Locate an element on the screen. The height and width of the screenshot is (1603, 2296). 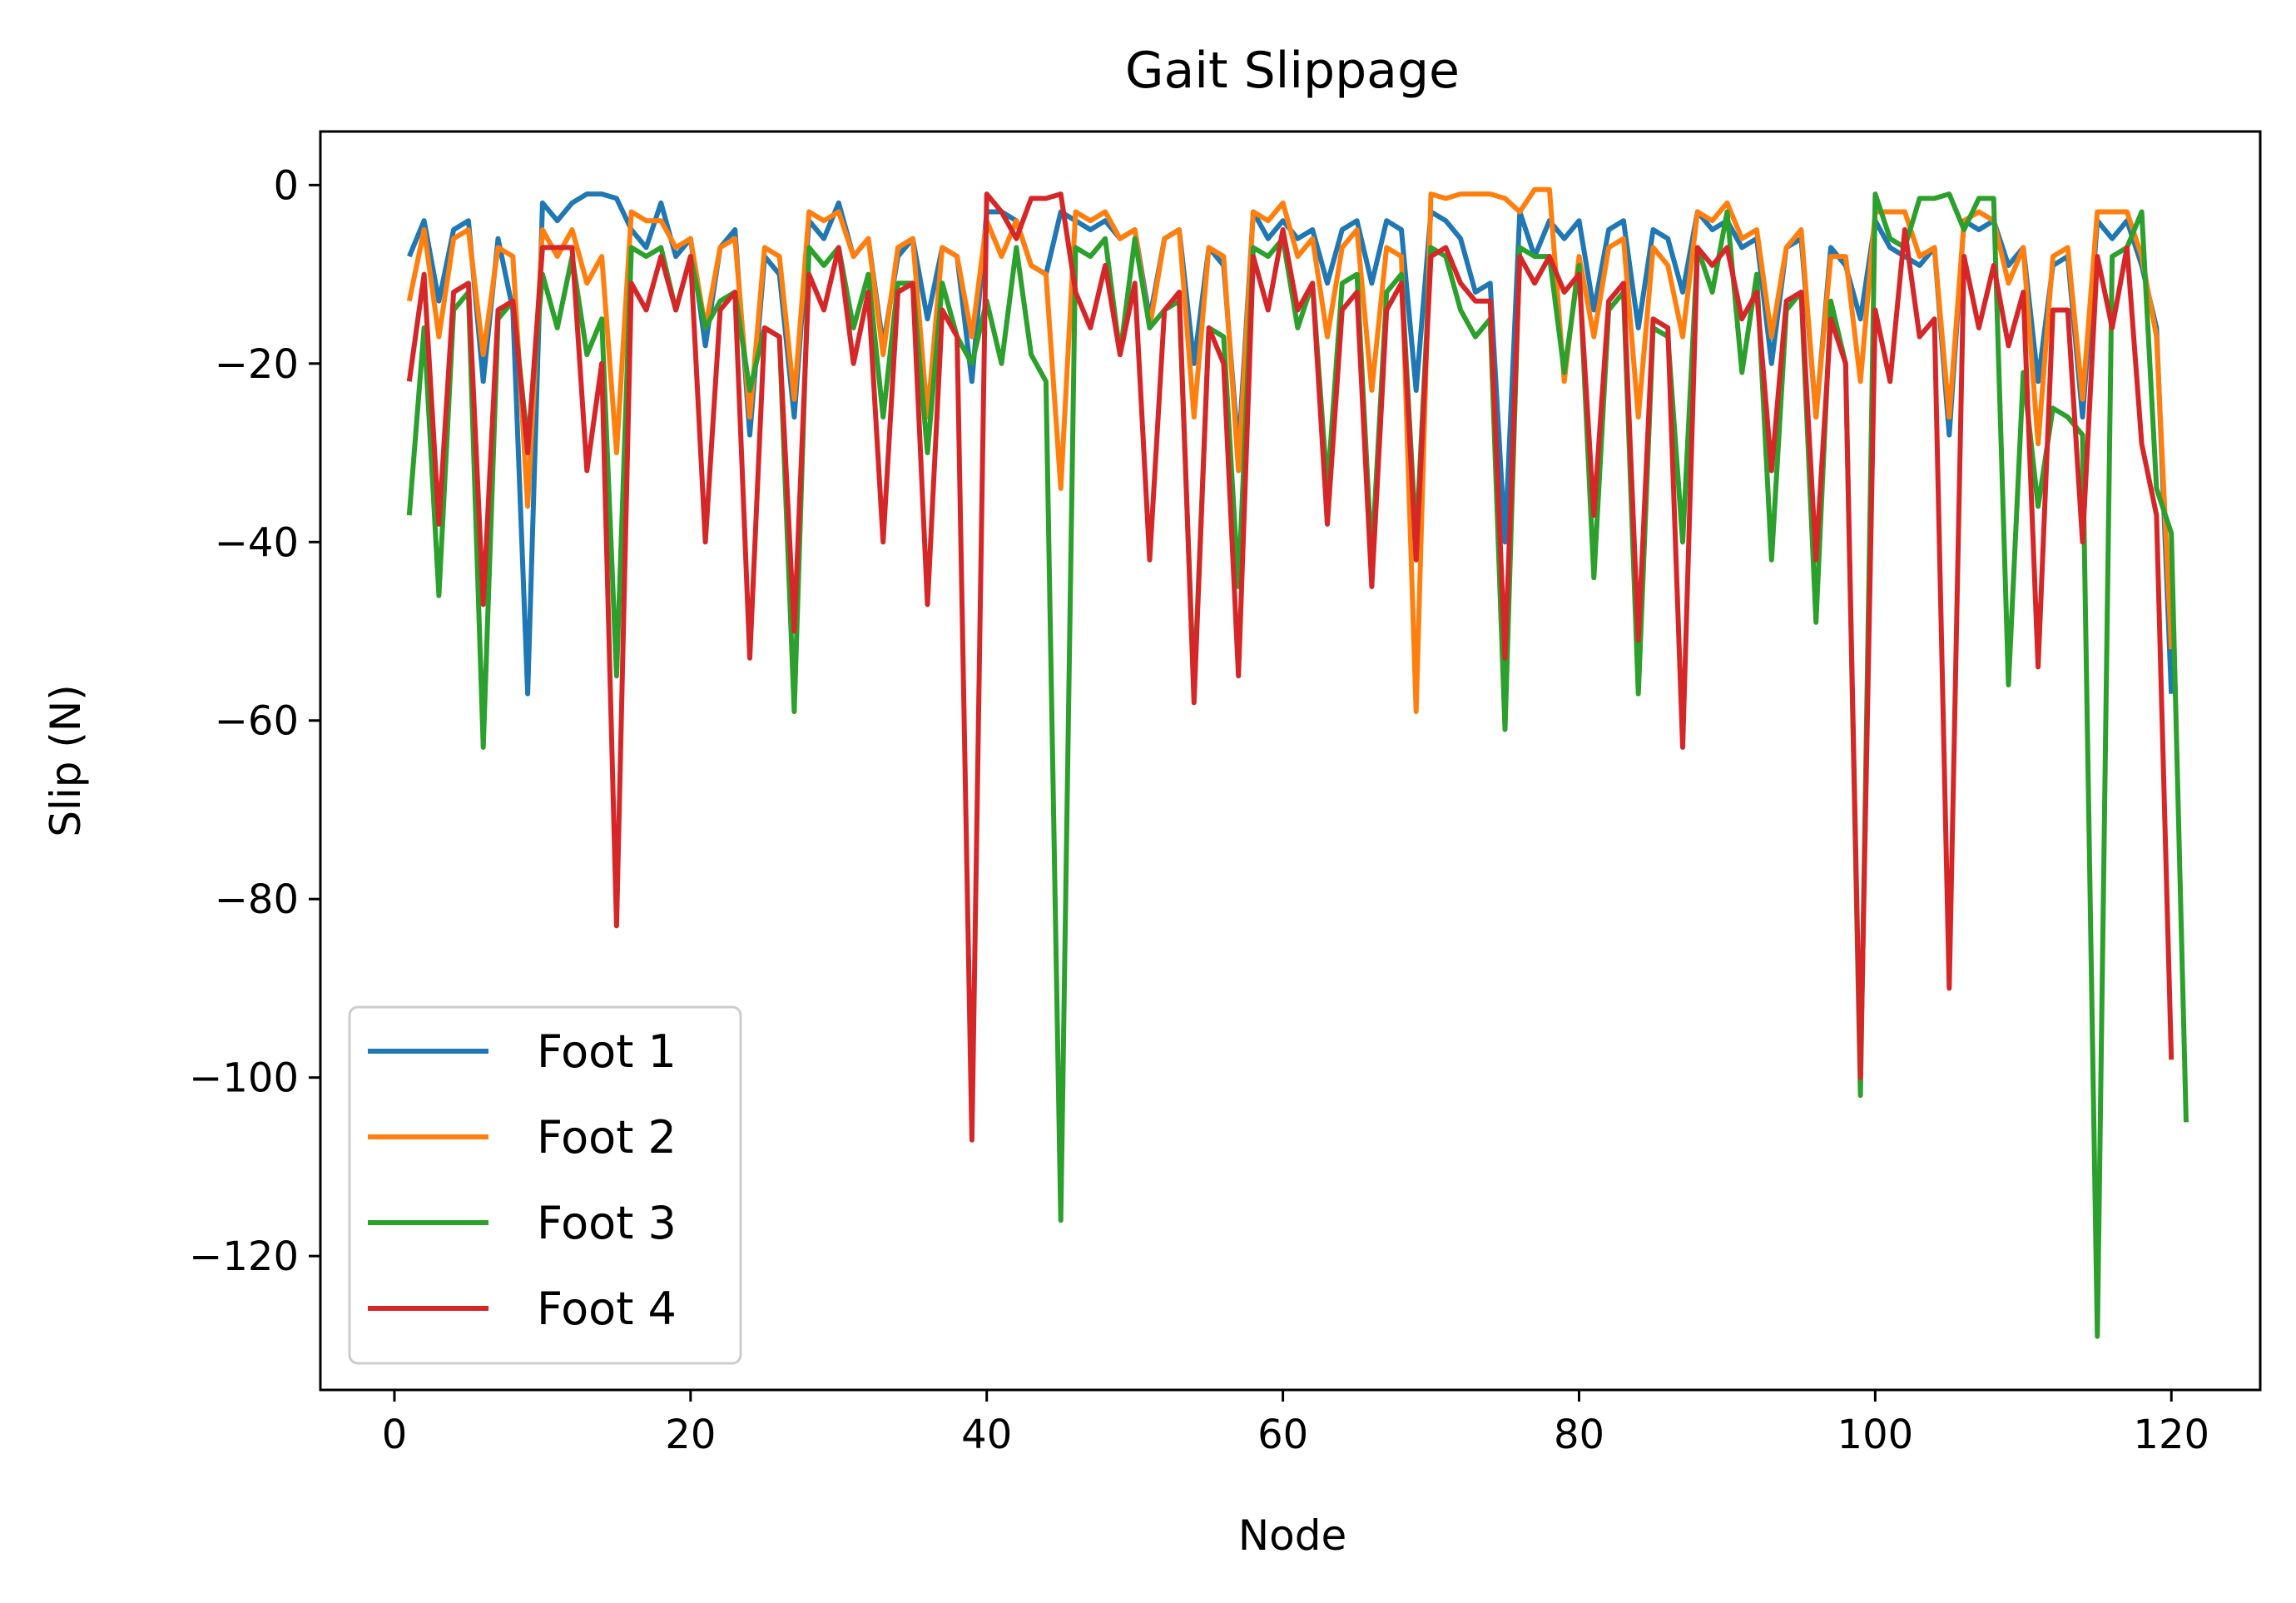
y-tick-label: −80 is located at coordinates (257, 899).